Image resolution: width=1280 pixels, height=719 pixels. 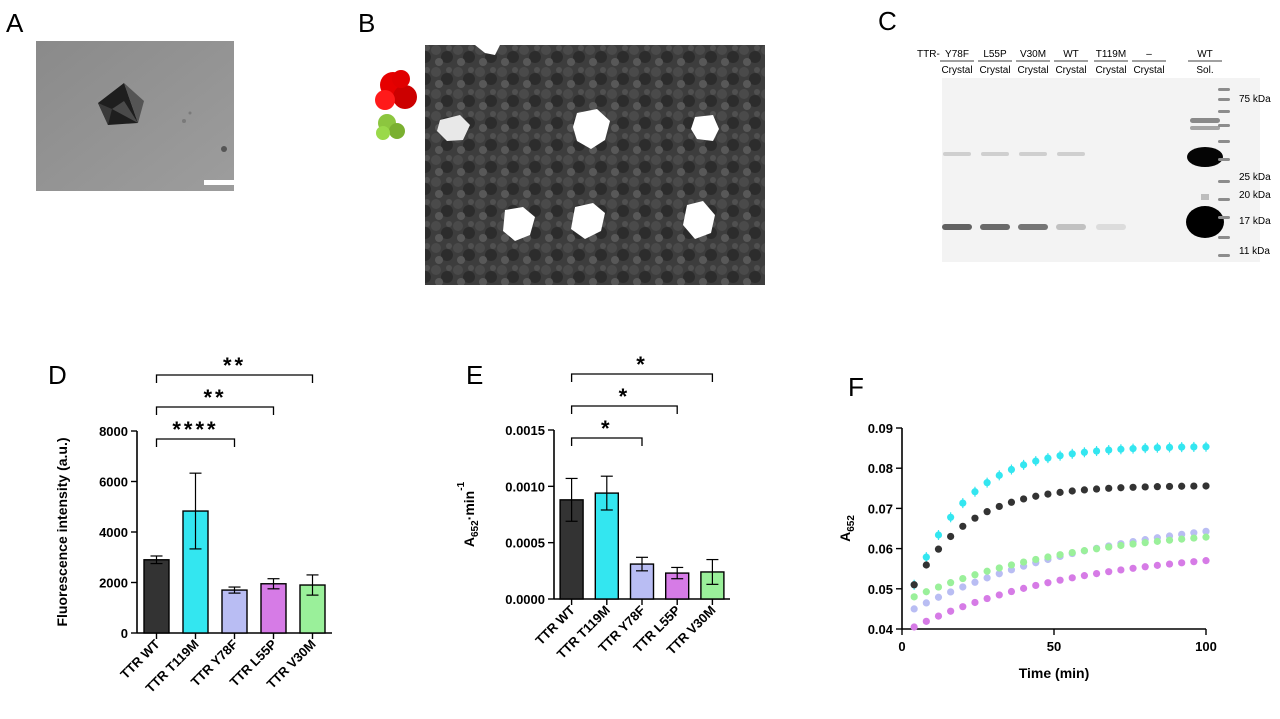 What do you see at coordinates (525, 543) in the screenshot?
I see `y-tick-label: 0.0005` at bounding box center [525, 543].